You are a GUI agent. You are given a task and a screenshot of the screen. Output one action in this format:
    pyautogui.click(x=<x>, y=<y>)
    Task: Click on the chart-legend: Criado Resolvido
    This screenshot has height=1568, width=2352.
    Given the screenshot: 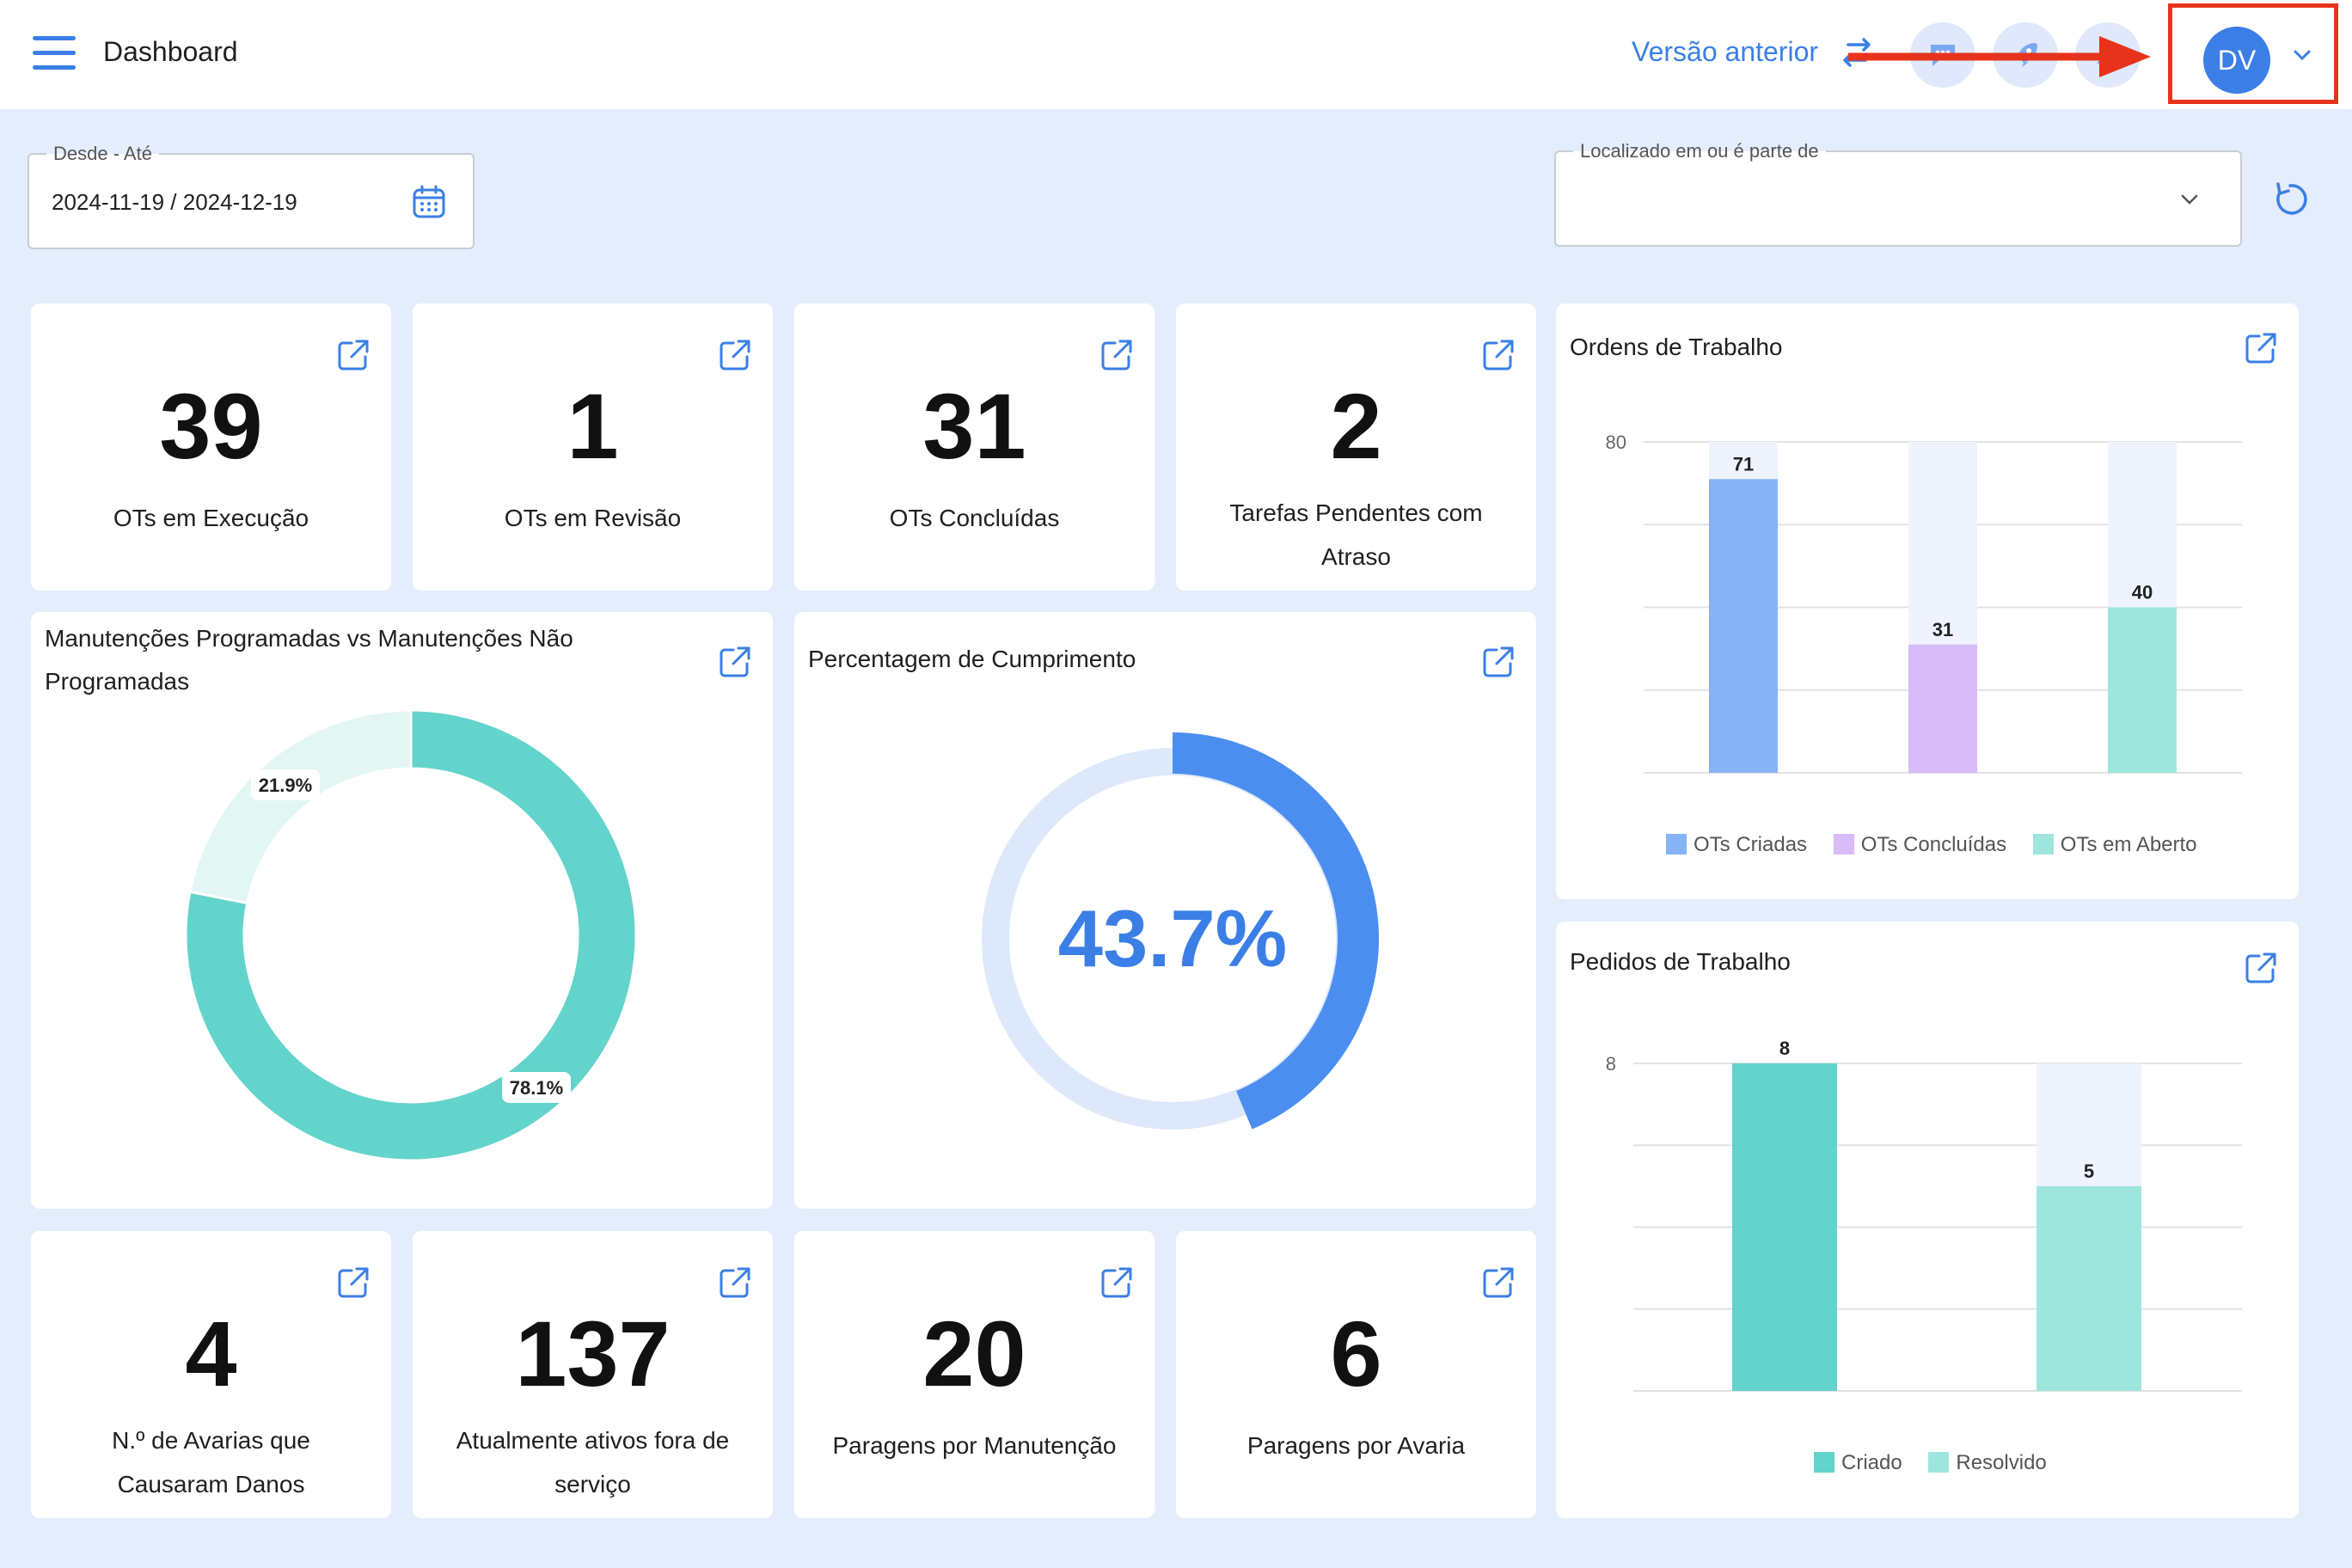 What is the action you would take?
    pyautogui.click(x=1940, y=1463)
    